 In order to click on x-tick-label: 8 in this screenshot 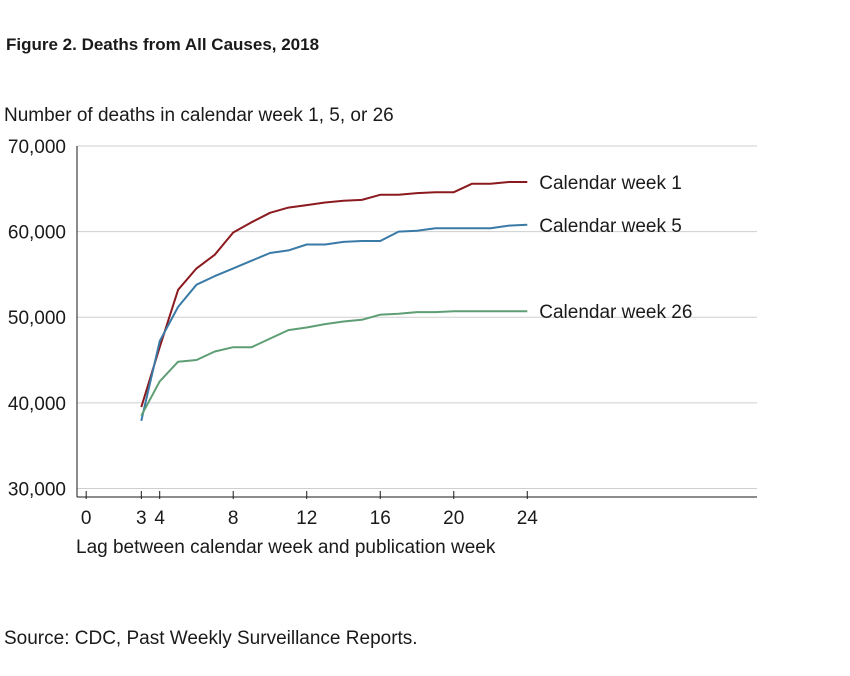, I will do `click(233, 518)`.